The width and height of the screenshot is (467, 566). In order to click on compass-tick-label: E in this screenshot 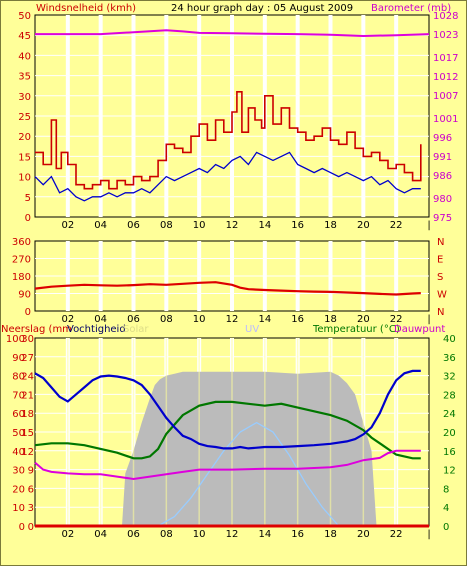, I will do `click(440, 260)`.